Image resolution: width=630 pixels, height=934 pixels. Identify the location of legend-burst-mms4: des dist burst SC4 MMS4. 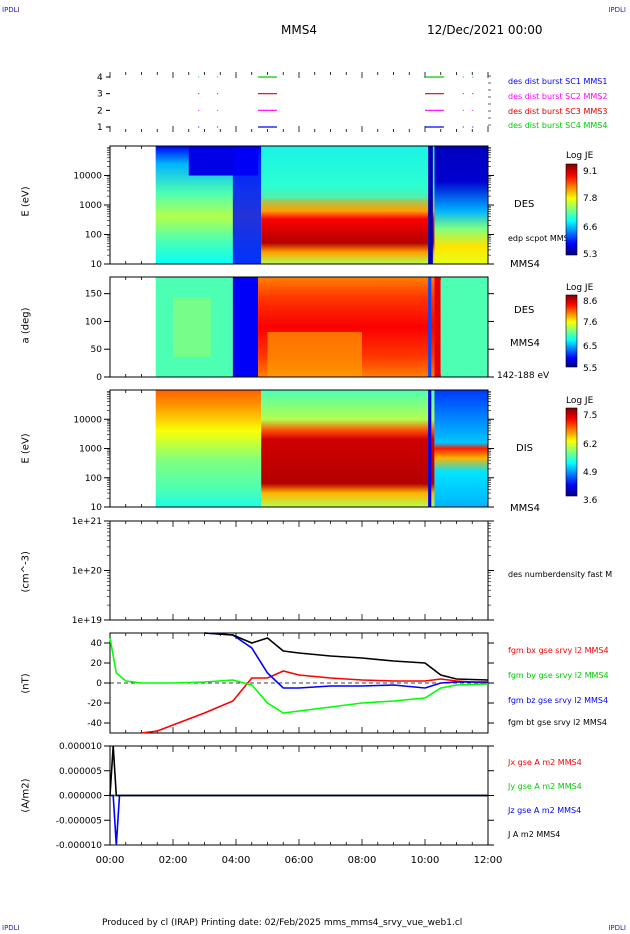
(558, 125).